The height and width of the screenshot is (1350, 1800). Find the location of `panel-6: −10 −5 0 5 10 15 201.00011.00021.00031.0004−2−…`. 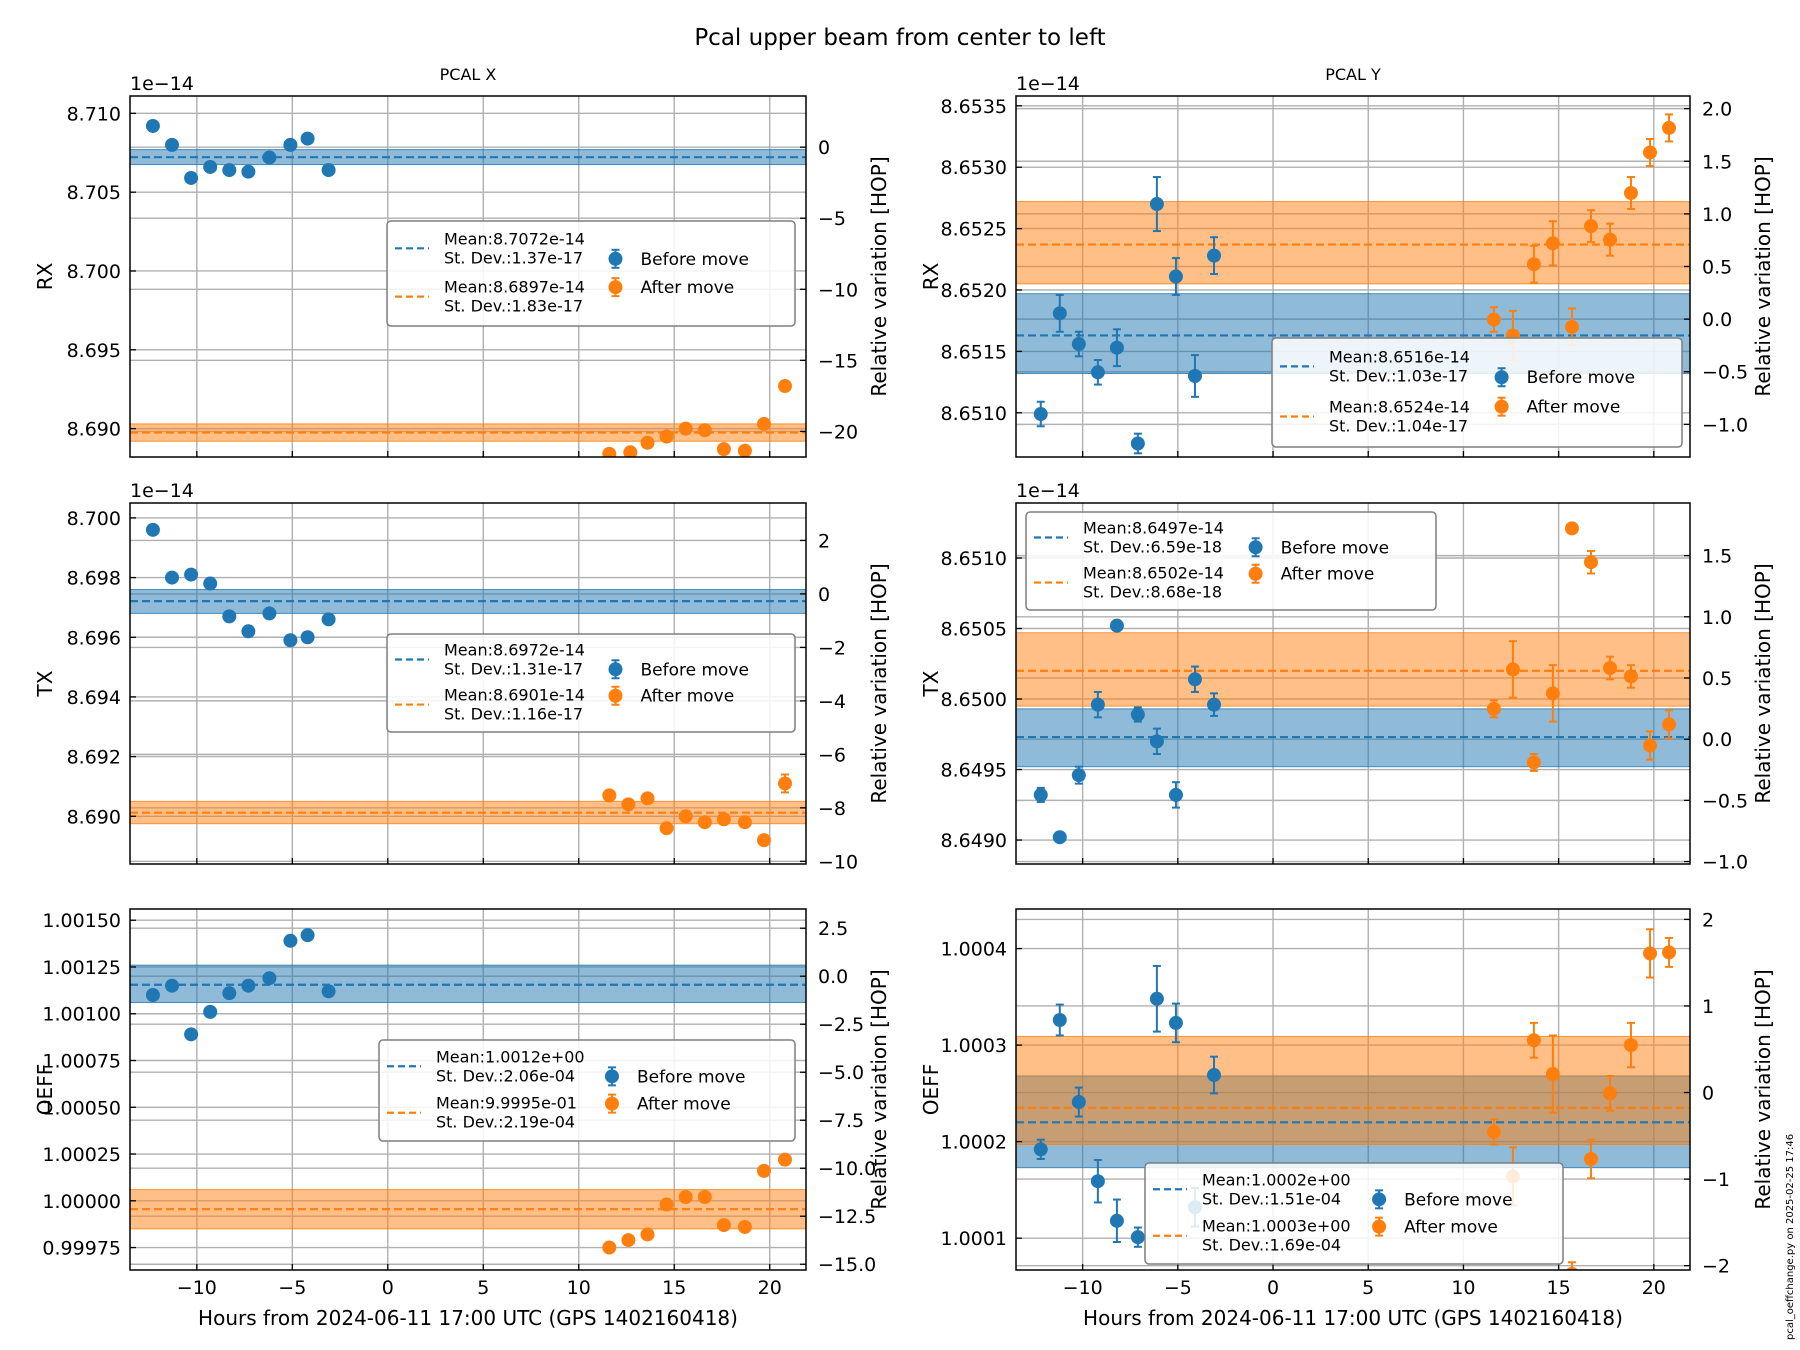

panel-6: −10 −5 0 5 10 15 201.00011.00021.00031.0004−2−… is located at coordinates (1347, 1119).